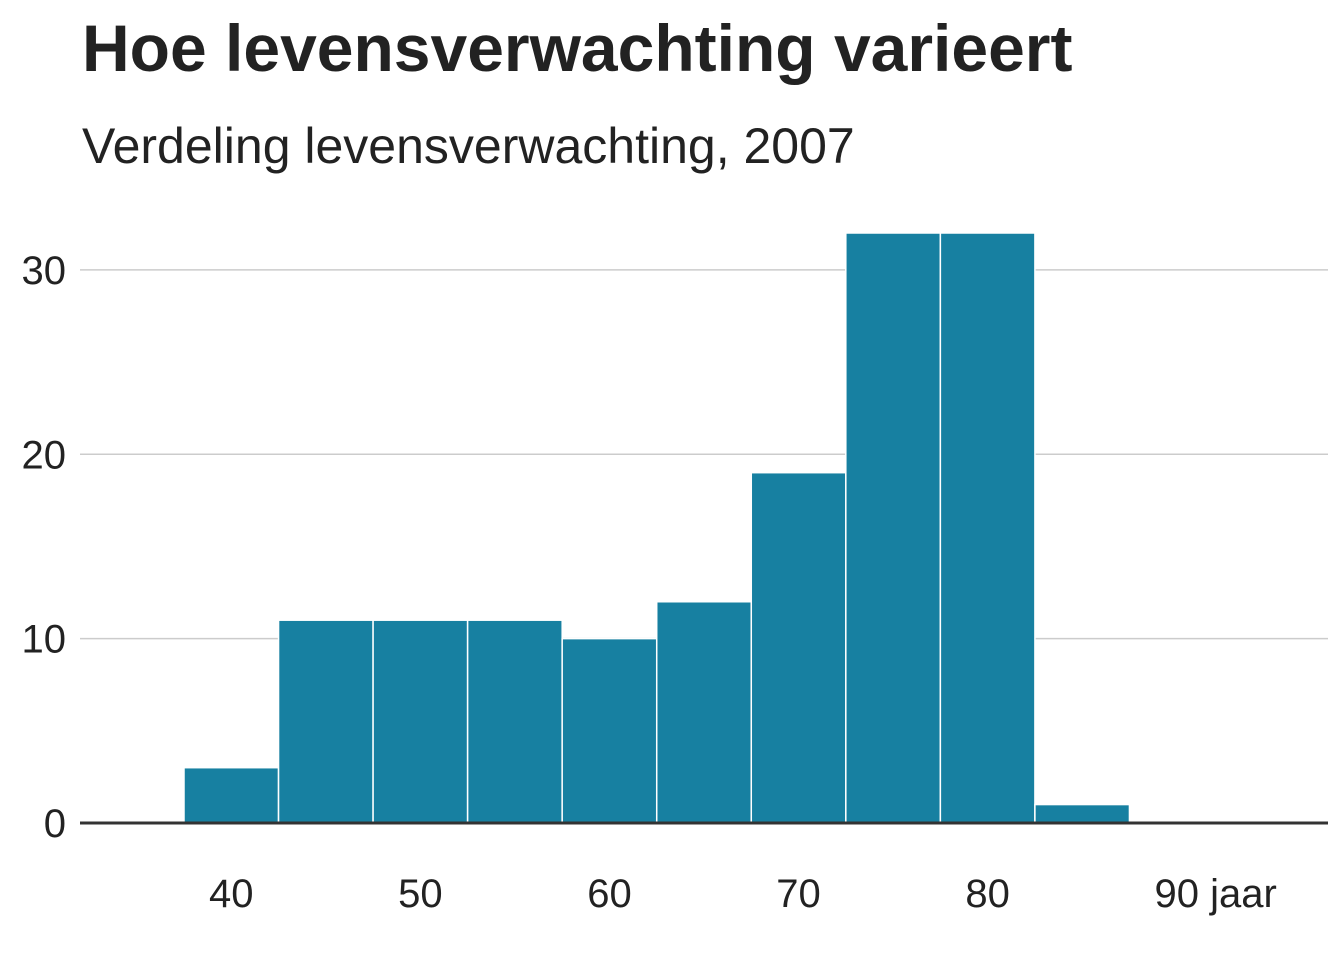  I want to click on x-tick-label: 50, so click(420, 894).